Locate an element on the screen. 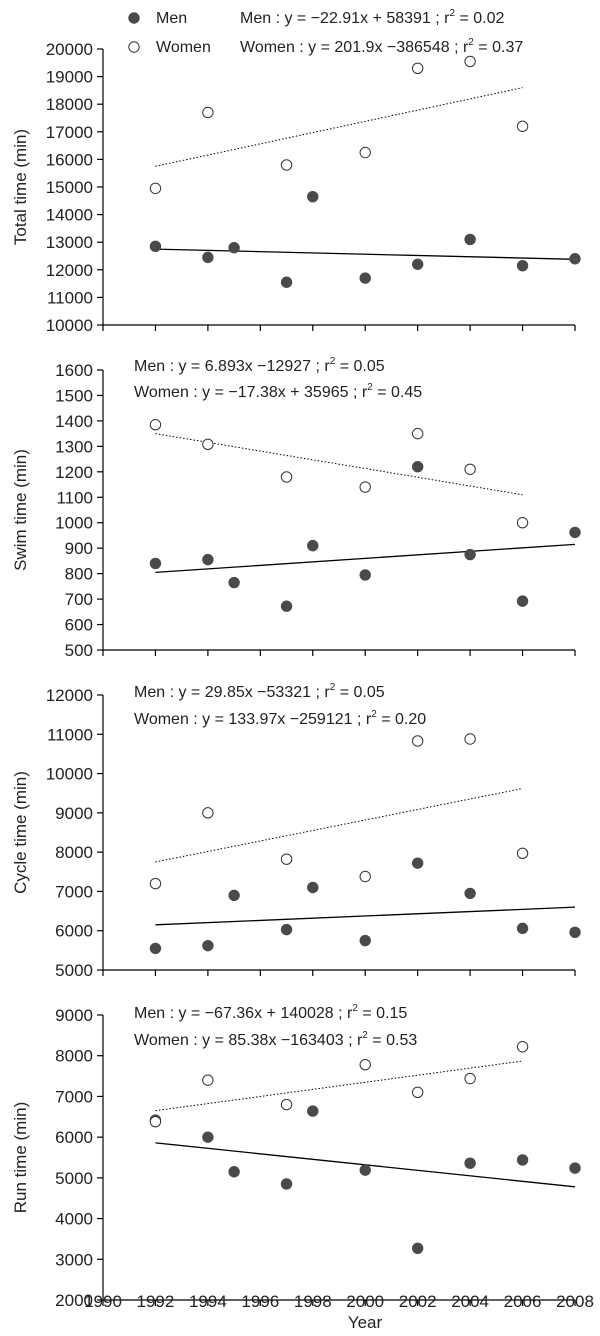  legend-women-label: Women is located at coordinates (183, 47).